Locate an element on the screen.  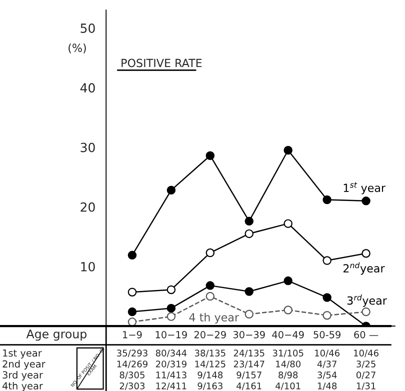
y-tick-label: 50 is located at coordinates (87, 28).